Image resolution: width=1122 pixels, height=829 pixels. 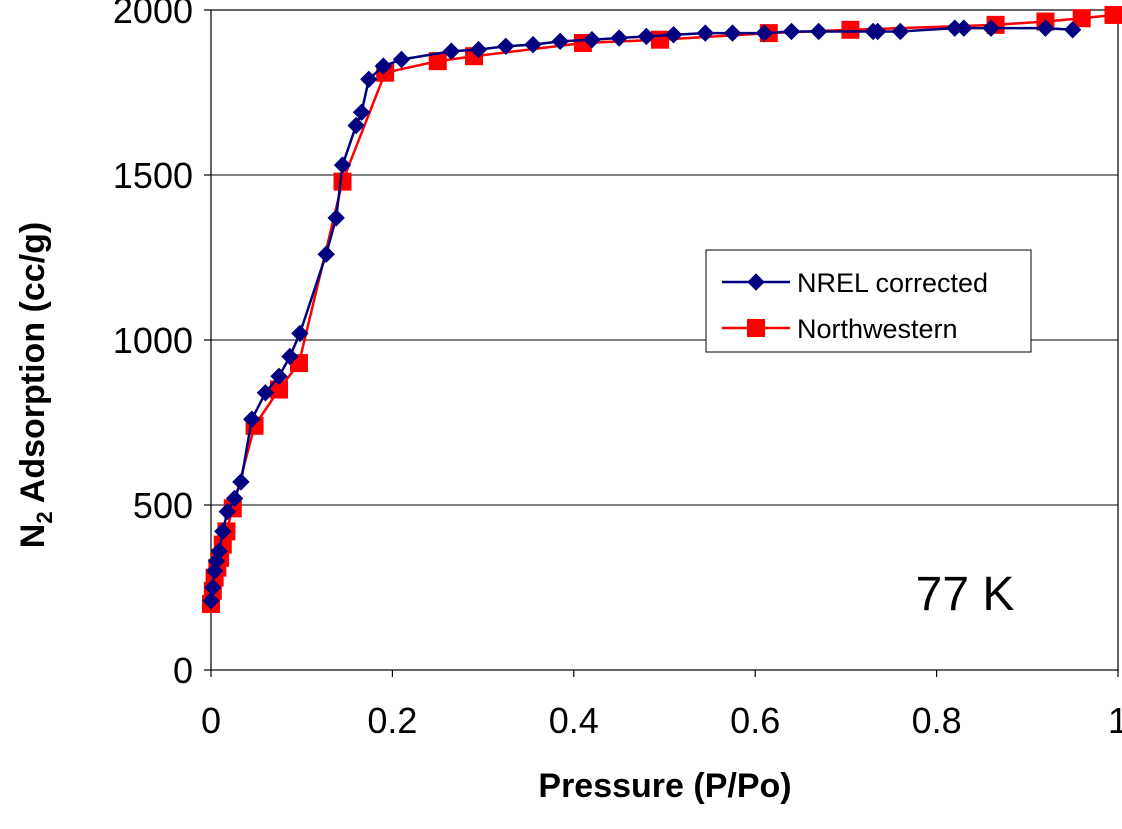 I want to click on x-tick-label: 1, so click(x=1115, y=720).